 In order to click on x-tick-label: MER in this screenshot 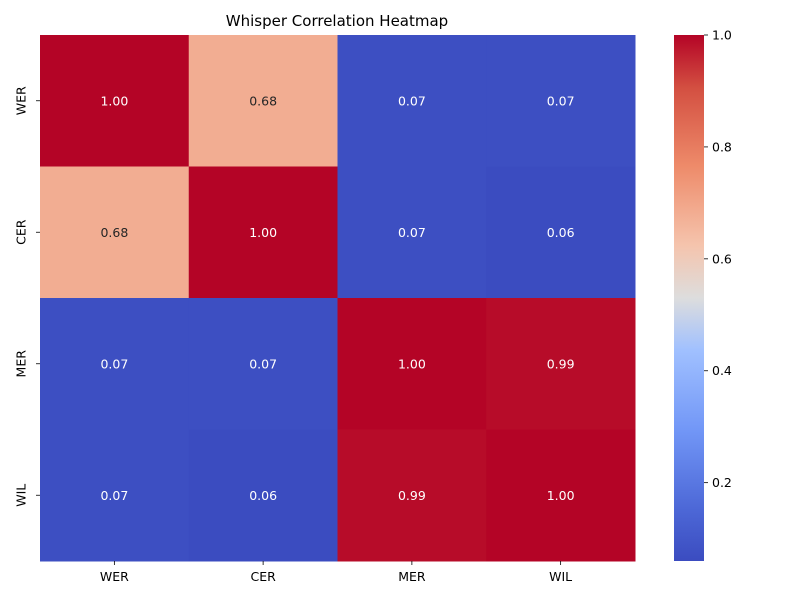, I will do `click(412, 576)`.